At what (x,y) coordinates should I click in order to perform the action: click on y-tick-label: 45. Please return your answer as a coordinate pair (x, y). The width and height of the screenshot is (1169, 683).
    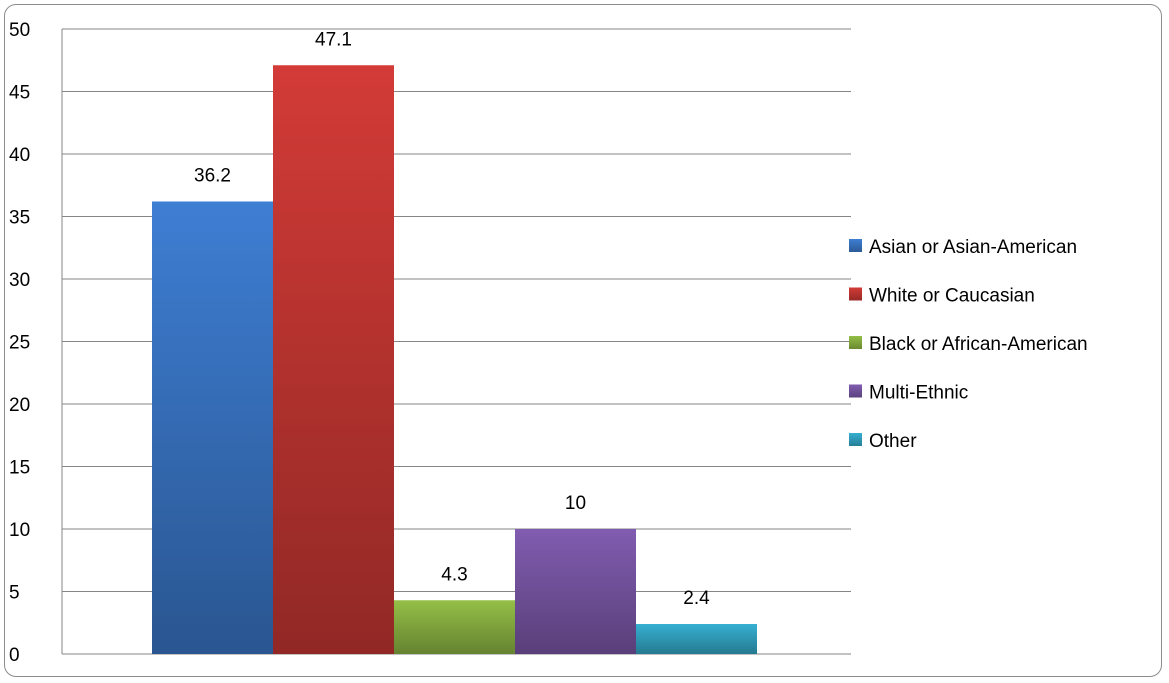
    Looking at the image, I should click on (19, 93).